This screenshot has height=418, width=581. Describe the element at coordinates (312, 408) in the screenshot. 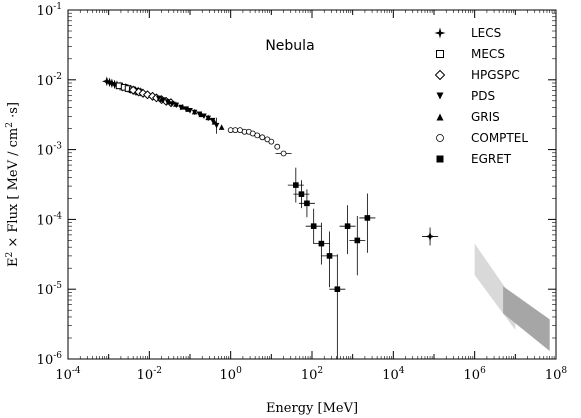

I see `x-axis-label: Energy [MeV]` at that location.